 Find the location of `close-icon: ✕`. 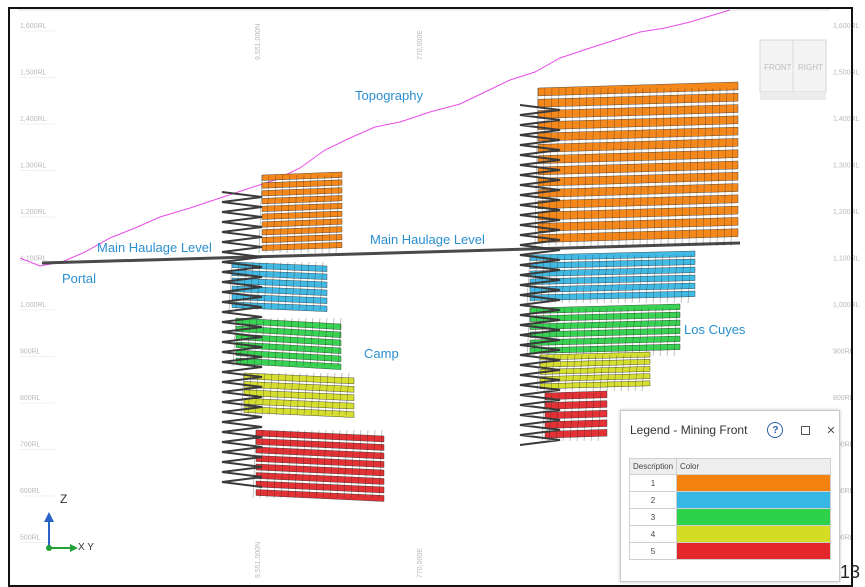

close-icon: ✕ is located at coordinates (831, 430).